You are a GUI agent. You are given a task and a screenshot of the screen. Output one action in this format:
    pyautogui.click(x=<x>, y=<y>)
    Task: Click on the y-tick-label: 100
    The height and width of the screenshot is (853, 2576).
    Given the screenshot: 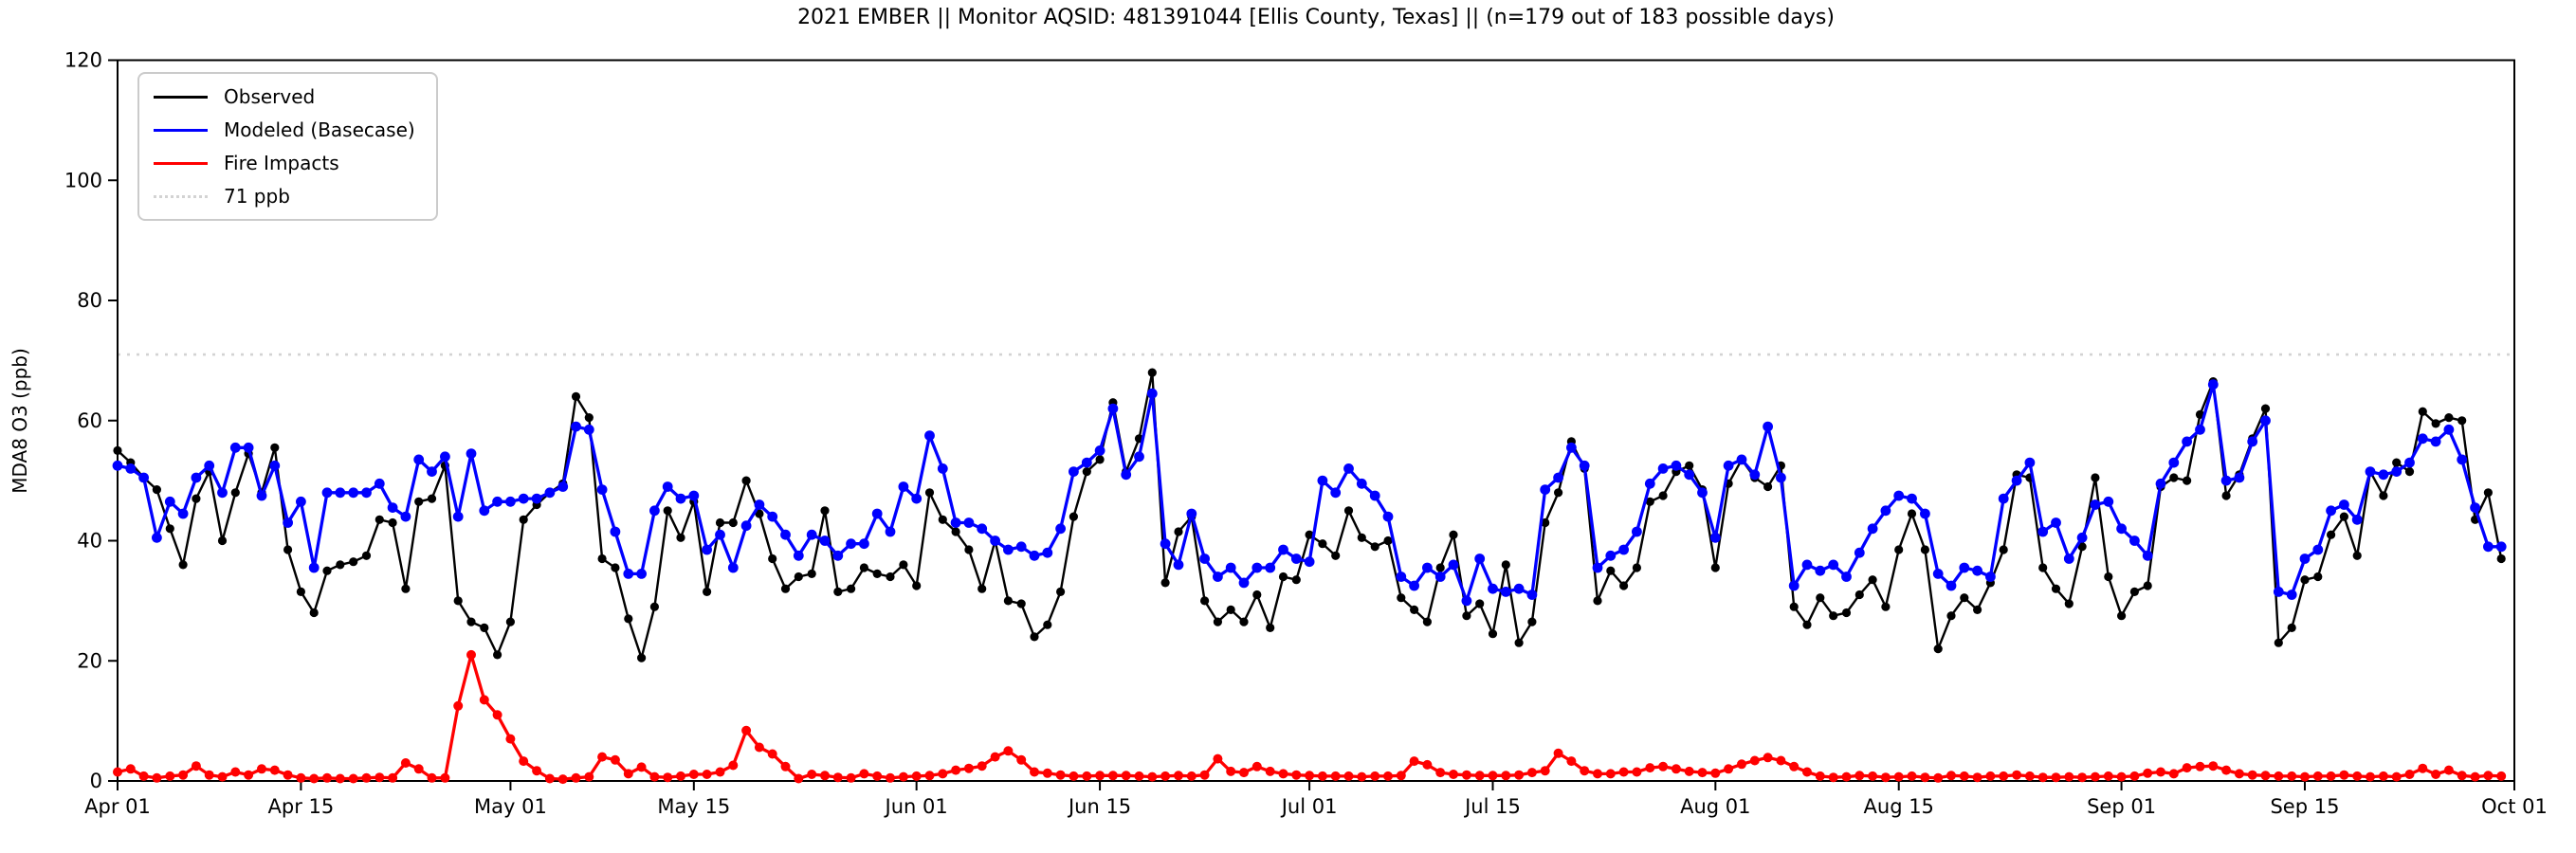 What is the action you would take?
    pyautogui.click(x=83, y=180)
    